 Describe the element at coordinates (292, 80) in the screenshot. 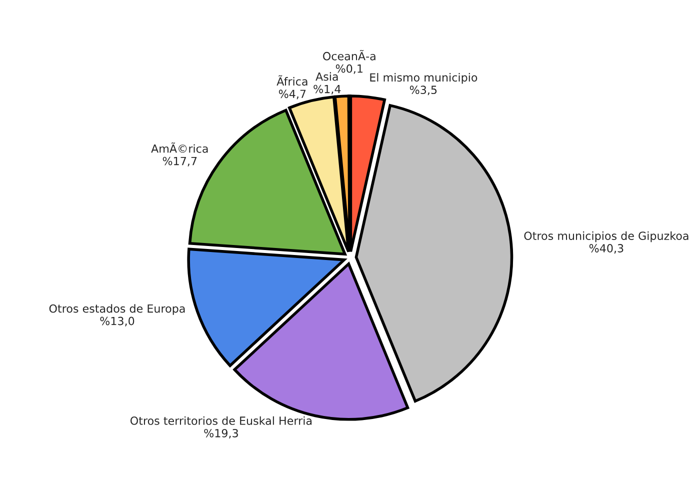

I see `slice-label: Ãfrica` at that location.